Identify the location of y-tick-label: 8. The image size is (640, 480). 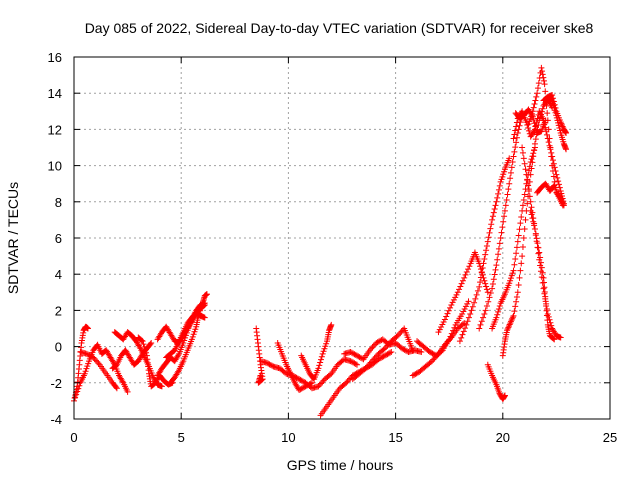
(58, 202).